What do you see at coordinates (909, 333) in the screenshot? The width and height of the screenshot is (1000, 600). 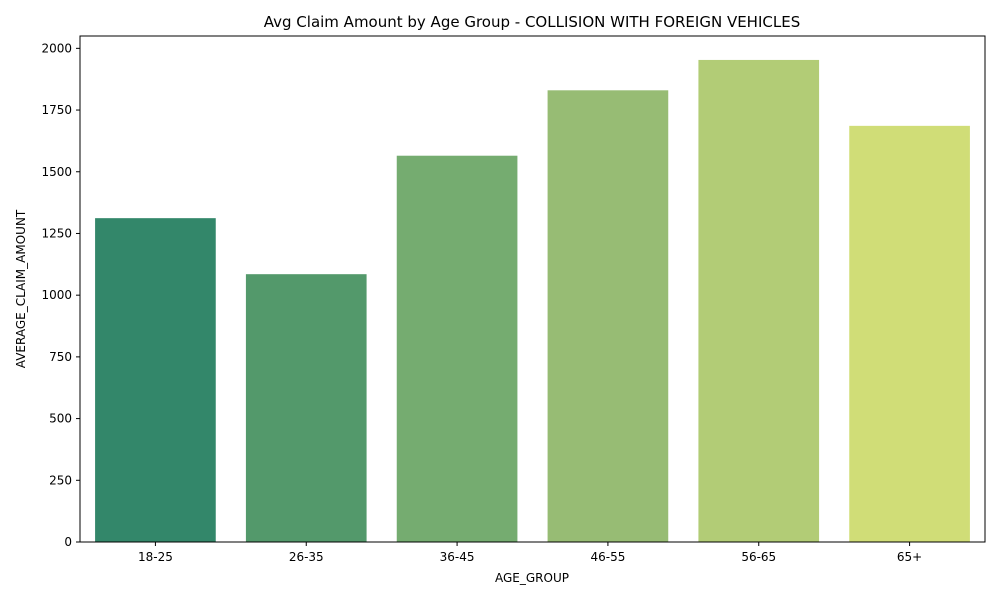 I see `bar-65+` at bounding box center [909, 333].